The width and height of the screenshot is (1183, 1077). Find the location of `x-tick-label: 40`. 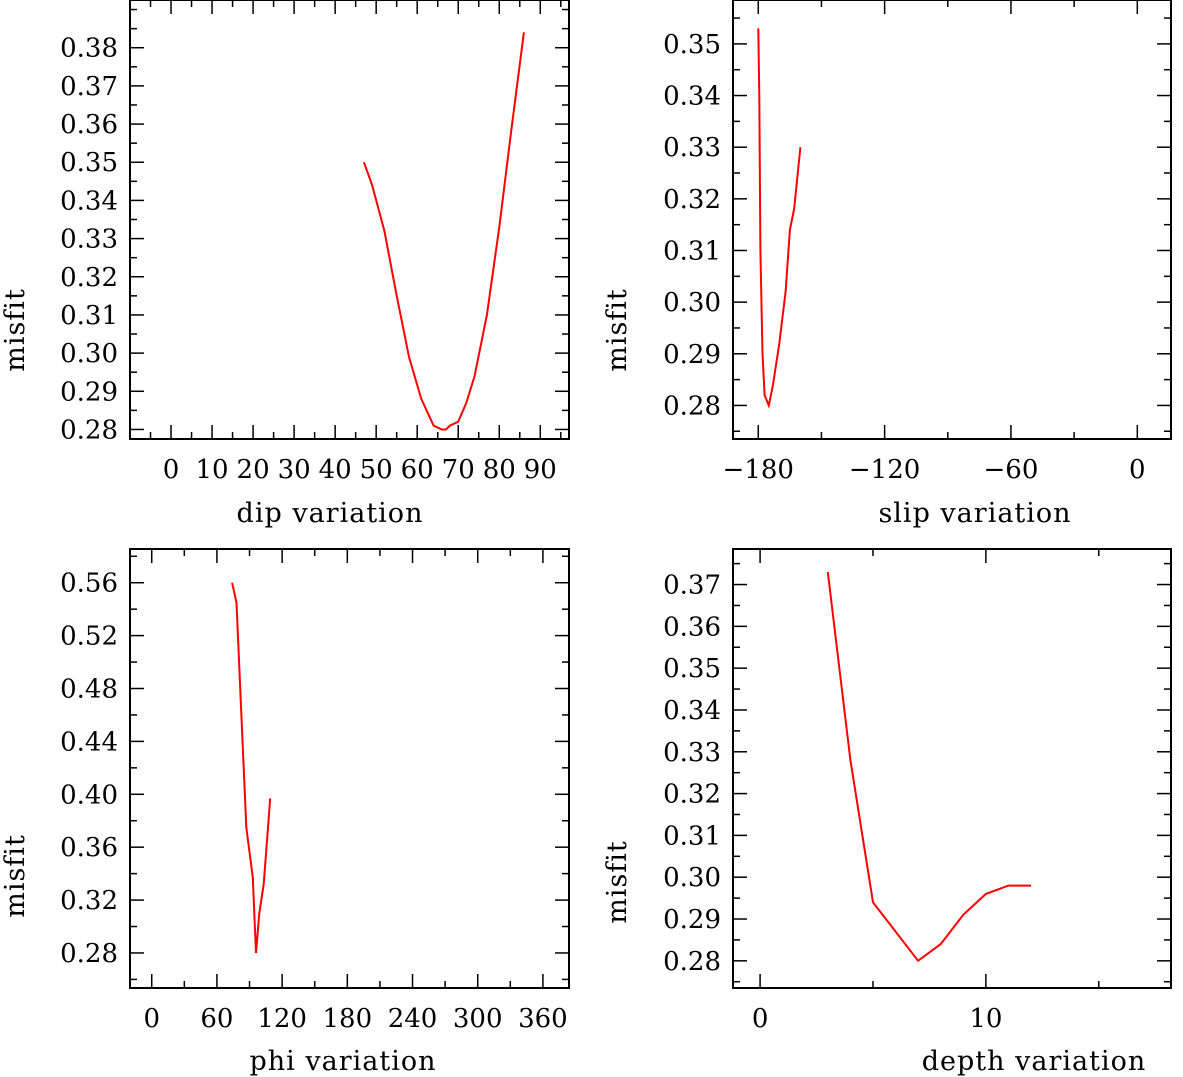

x-tick-label: 40 is located at coordinates (335, 470).